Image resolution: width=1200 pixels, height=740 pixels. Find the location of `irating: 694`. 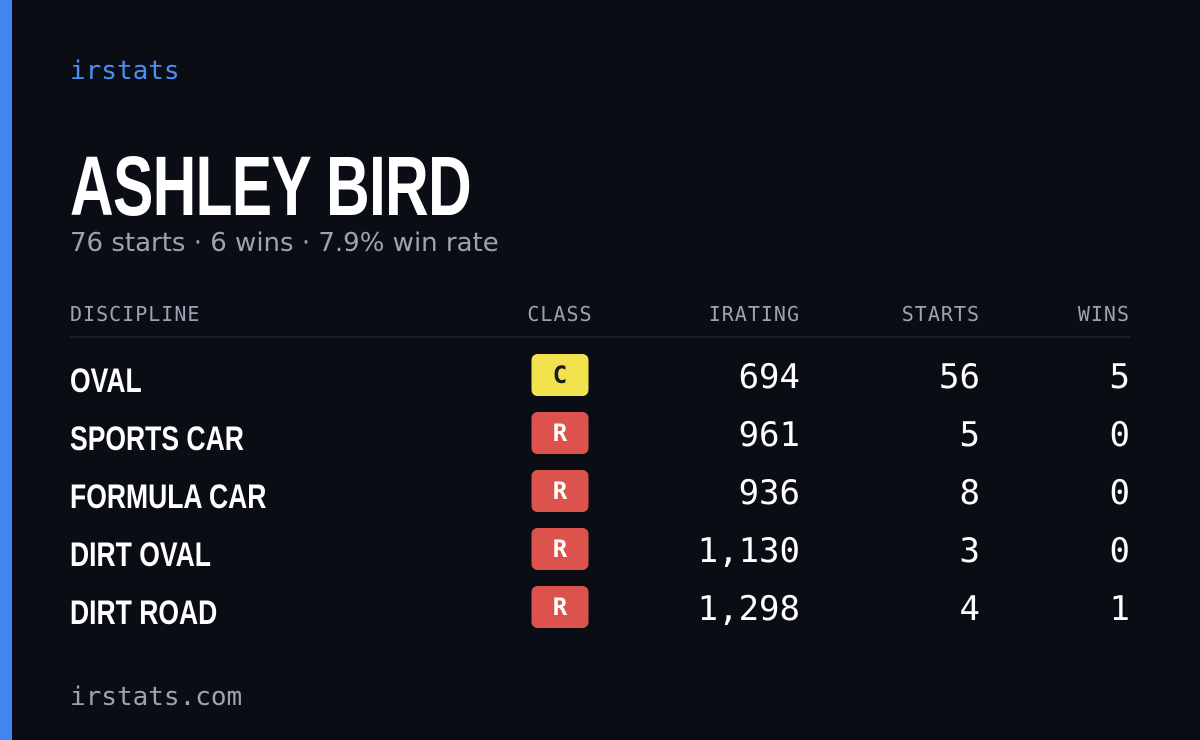

irating: 694 is located at coordinates (769, 377).